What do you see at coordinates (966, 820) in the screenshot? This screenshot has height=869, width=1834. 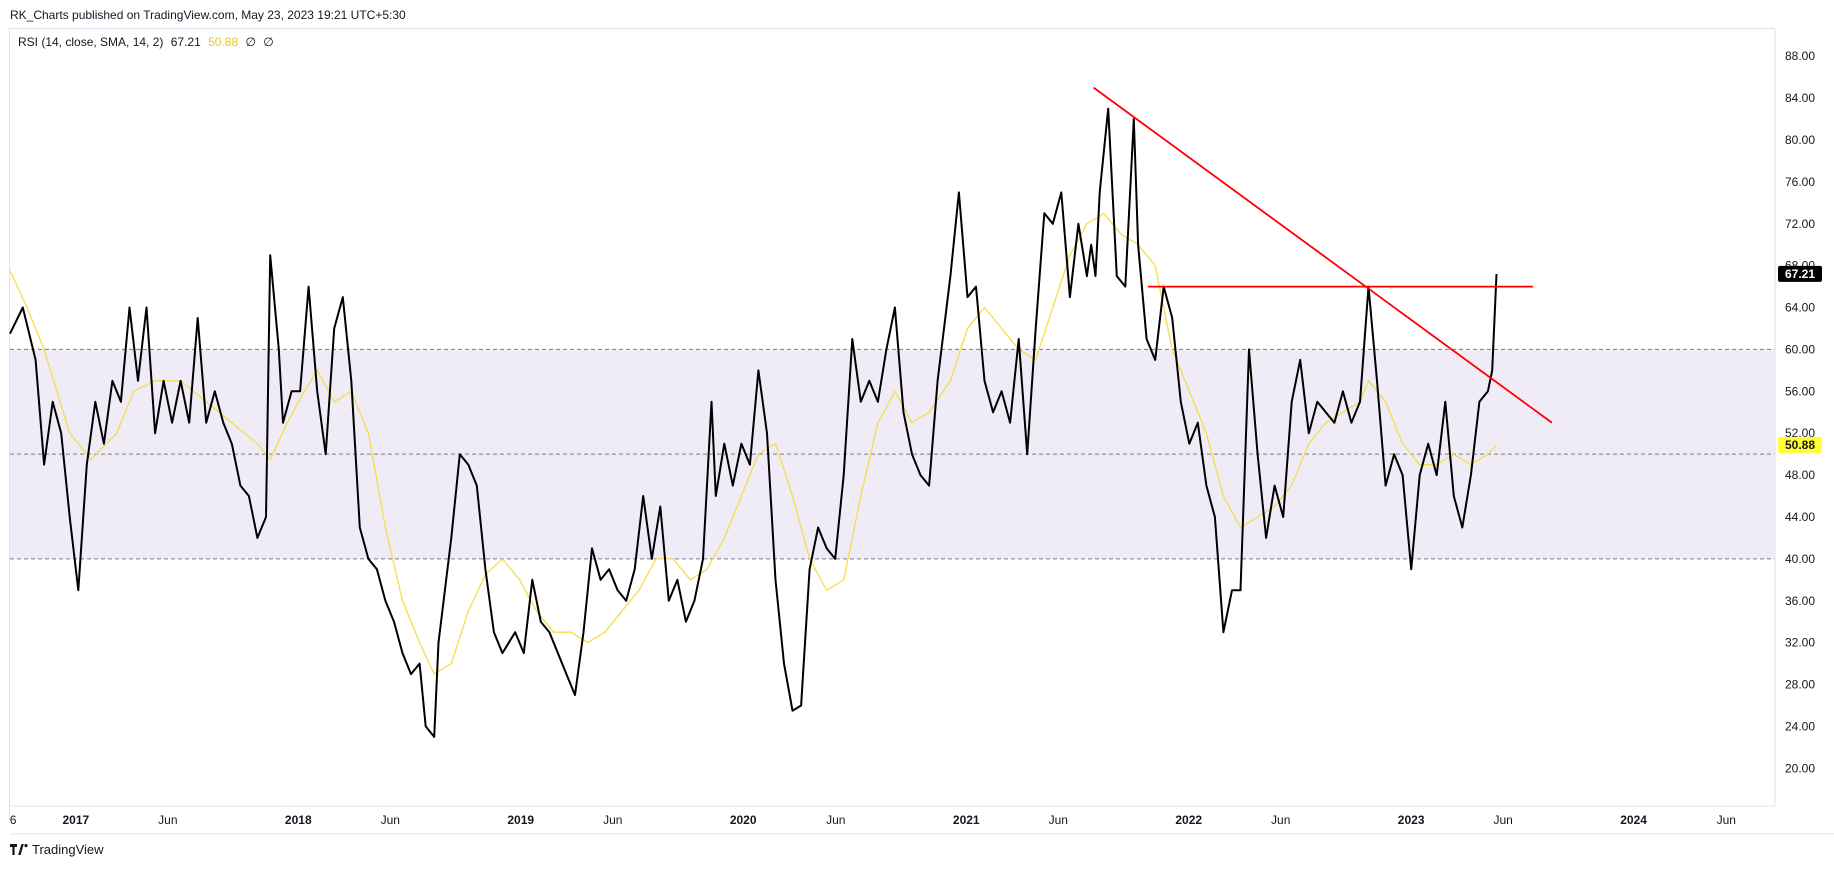 I see `x-tick-label: 2021` at bounding box center [966, 820].